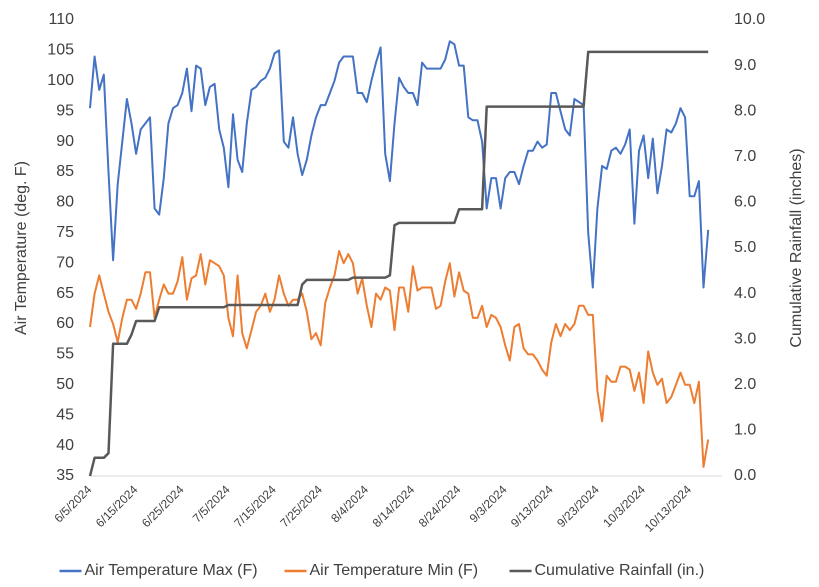 The height and width of the screenshot is (587, 819). What do you see at coordinates (255, 506) in the screenshot?
I see `x-tick-label: 7/15/2024` at bounding box center [255, 506].